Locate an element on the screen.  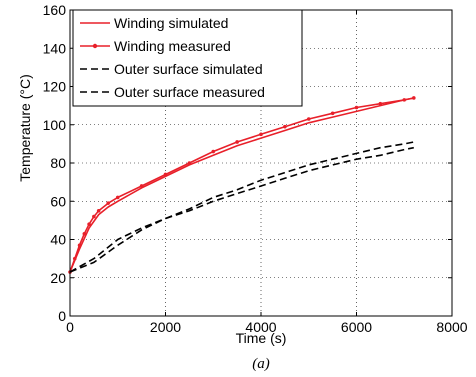
y-tick-label: 140 is located at coordinates (55, 48).